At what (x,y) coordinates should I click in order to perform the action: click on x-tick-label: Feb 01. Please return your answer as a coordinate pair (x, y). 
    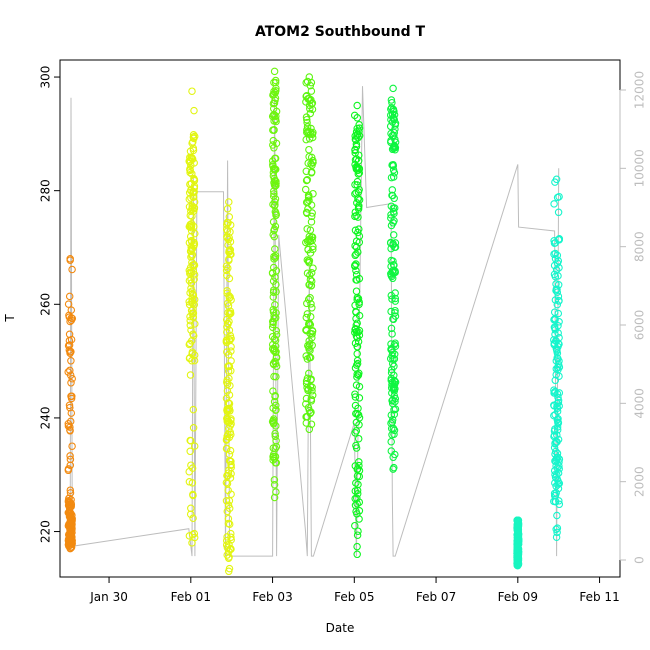
    Looking at the image, I should click on (191, 597).